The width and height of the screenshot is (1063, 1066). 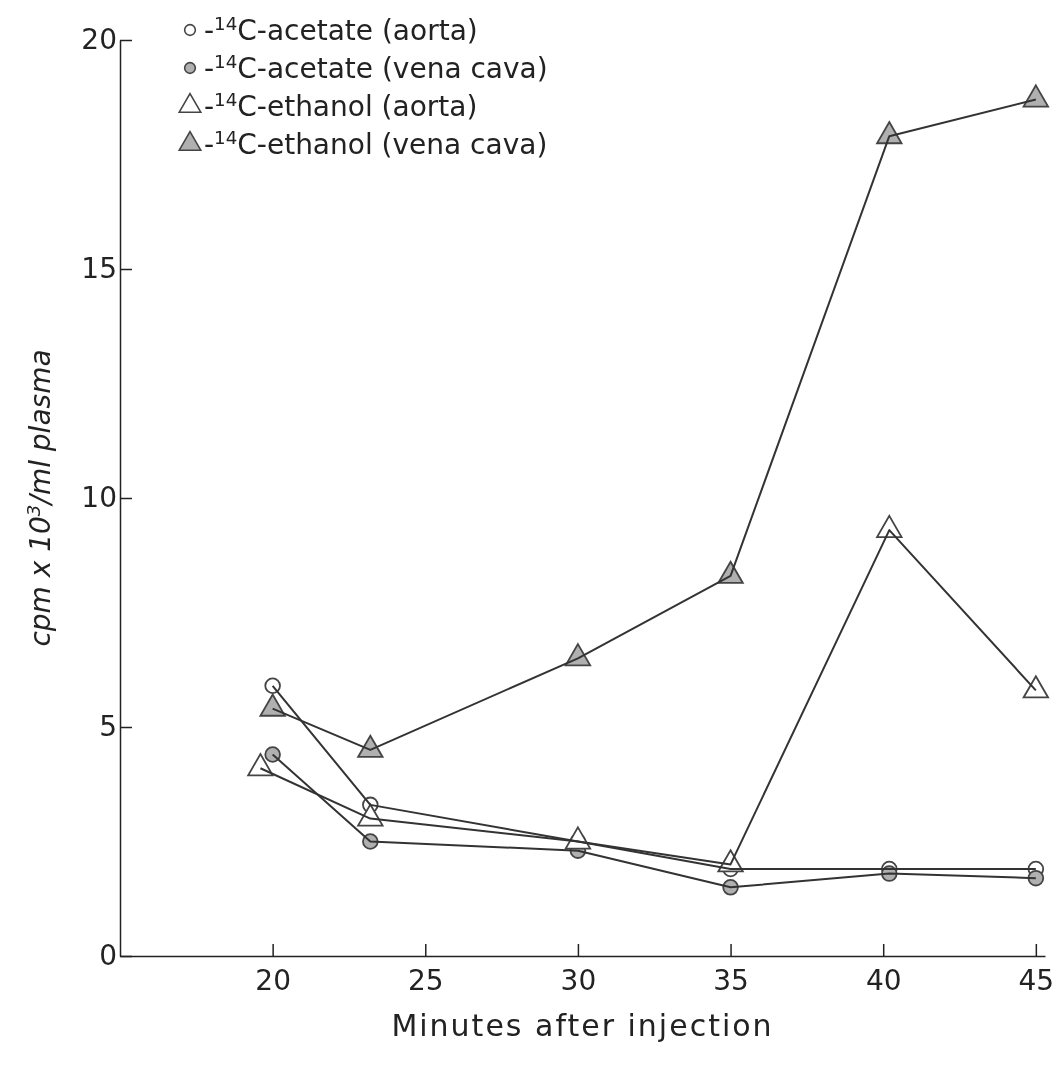 What do you see at coordinates (376, 67) in the screenshot?
I see `legend-label: -$^{14}$C-acetate (vena cava)` at bounding box center [376, 67].